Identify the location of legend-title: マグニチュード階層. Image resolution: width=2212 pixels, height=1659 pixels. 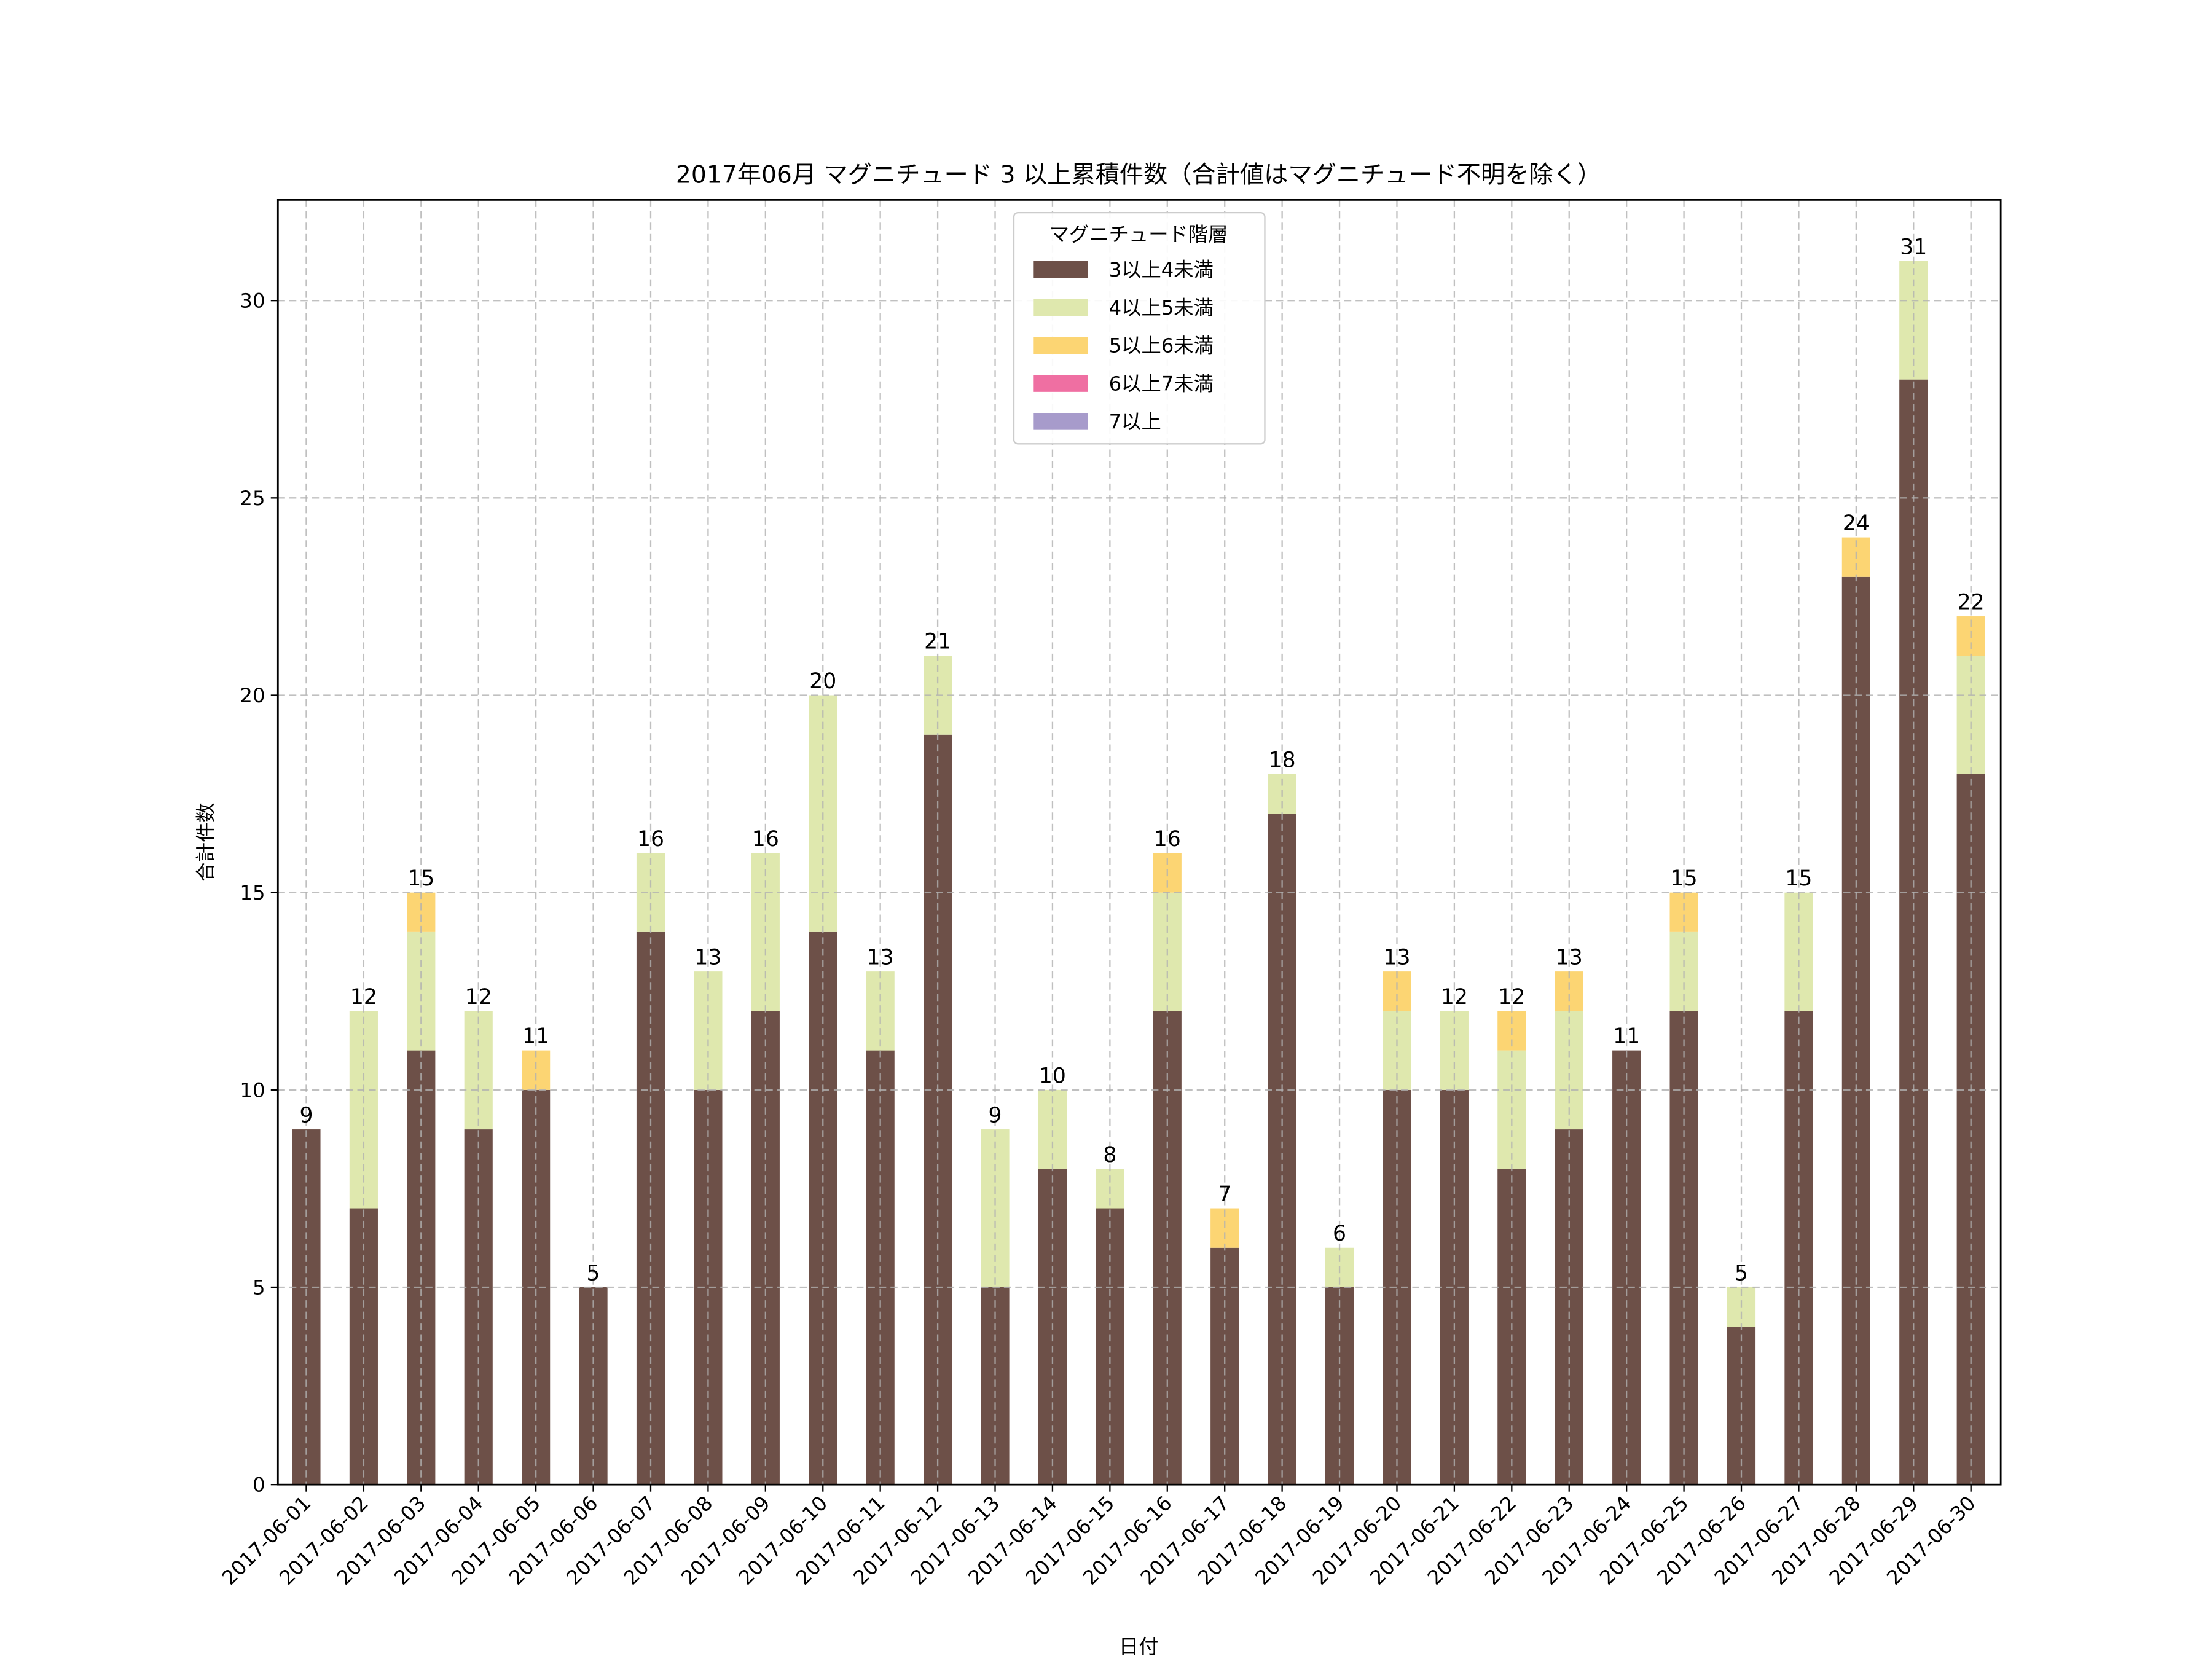
(1138, 234).